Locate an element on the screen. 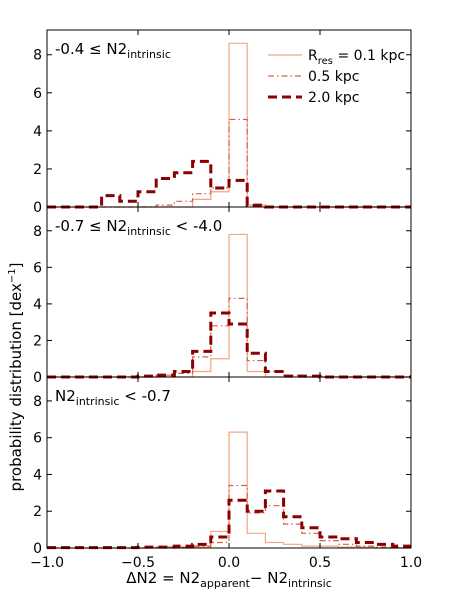  panel-3-y-tick-label: 2 is located at coordinates (37, 512).